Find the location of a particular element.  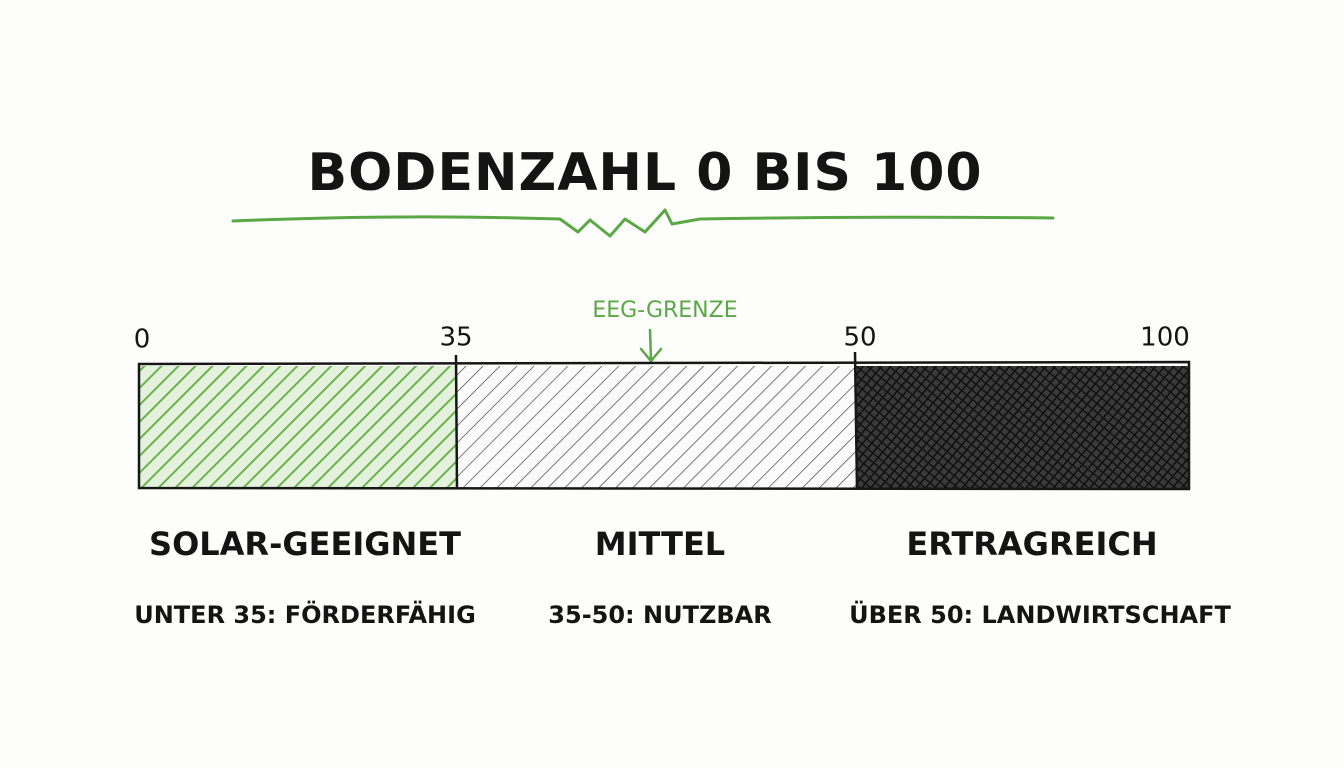

segment-label: MITTEL is located at coordinates (660, 544).